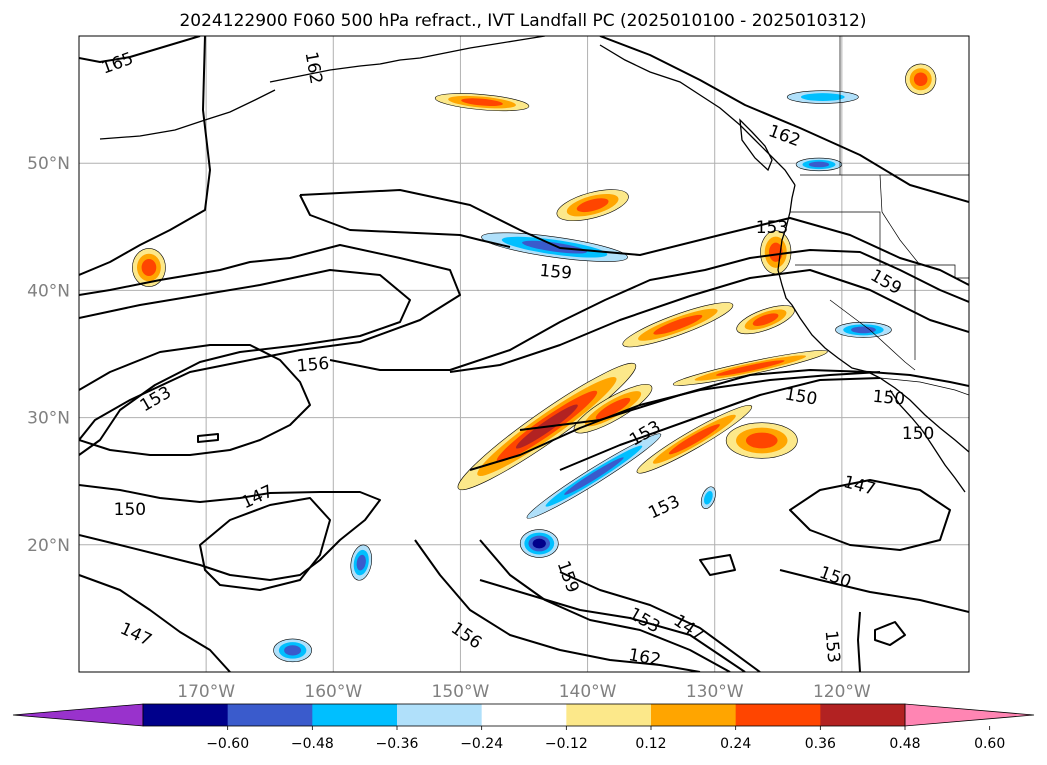 The width and height of the screenshot is (1047, 765). What do you see at coordinates (874, 591) in the screenshot?
I see `contour-150-se` at bounding box center [874, 591].